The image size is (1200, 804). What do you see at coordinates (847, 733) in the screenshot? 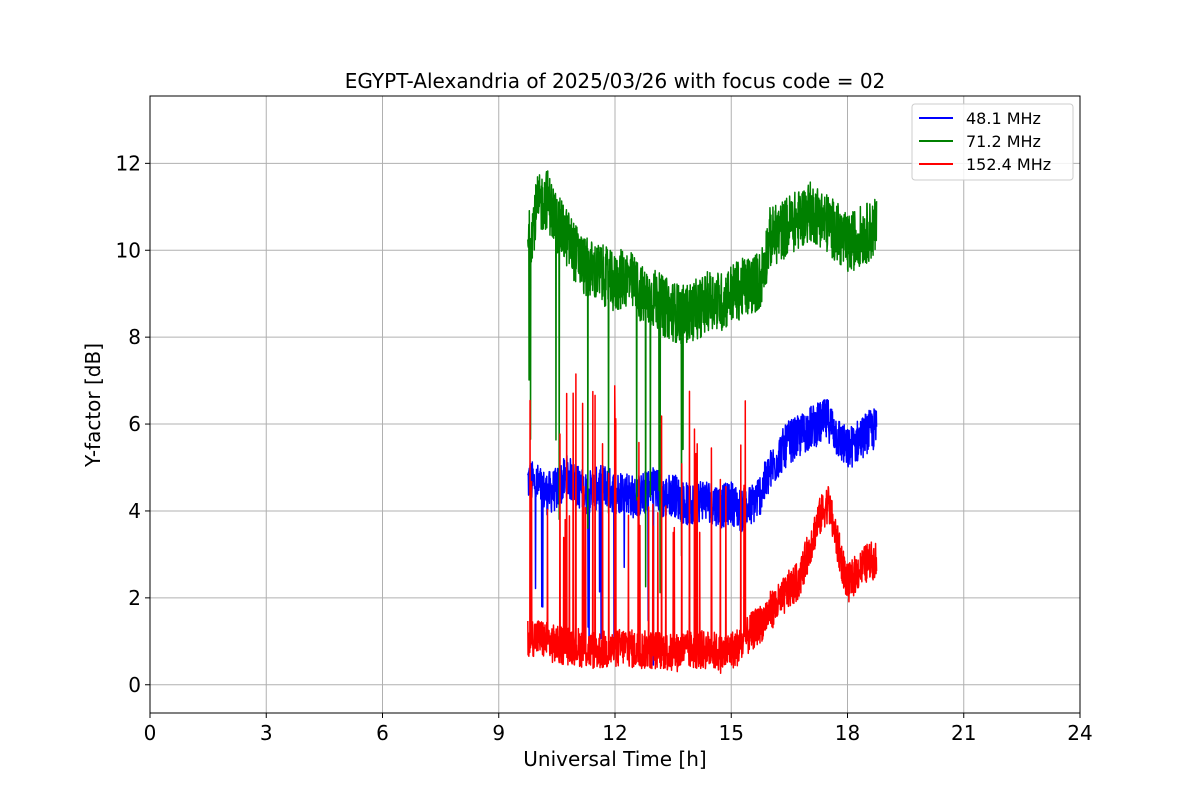
I see `x-tick-label: 18` at bounding box center [847, 733].